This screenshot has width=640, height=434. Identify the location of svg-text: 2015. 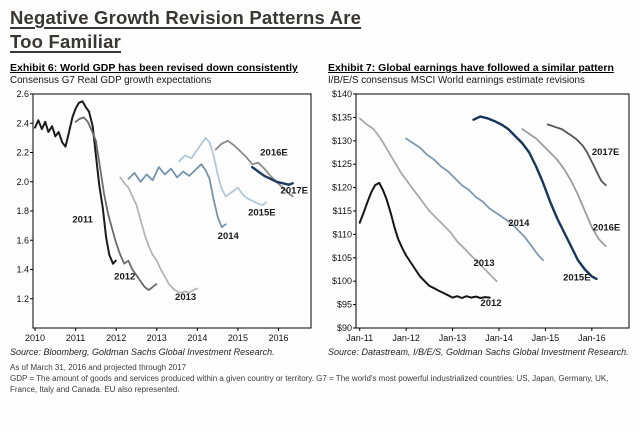
(238, 338).